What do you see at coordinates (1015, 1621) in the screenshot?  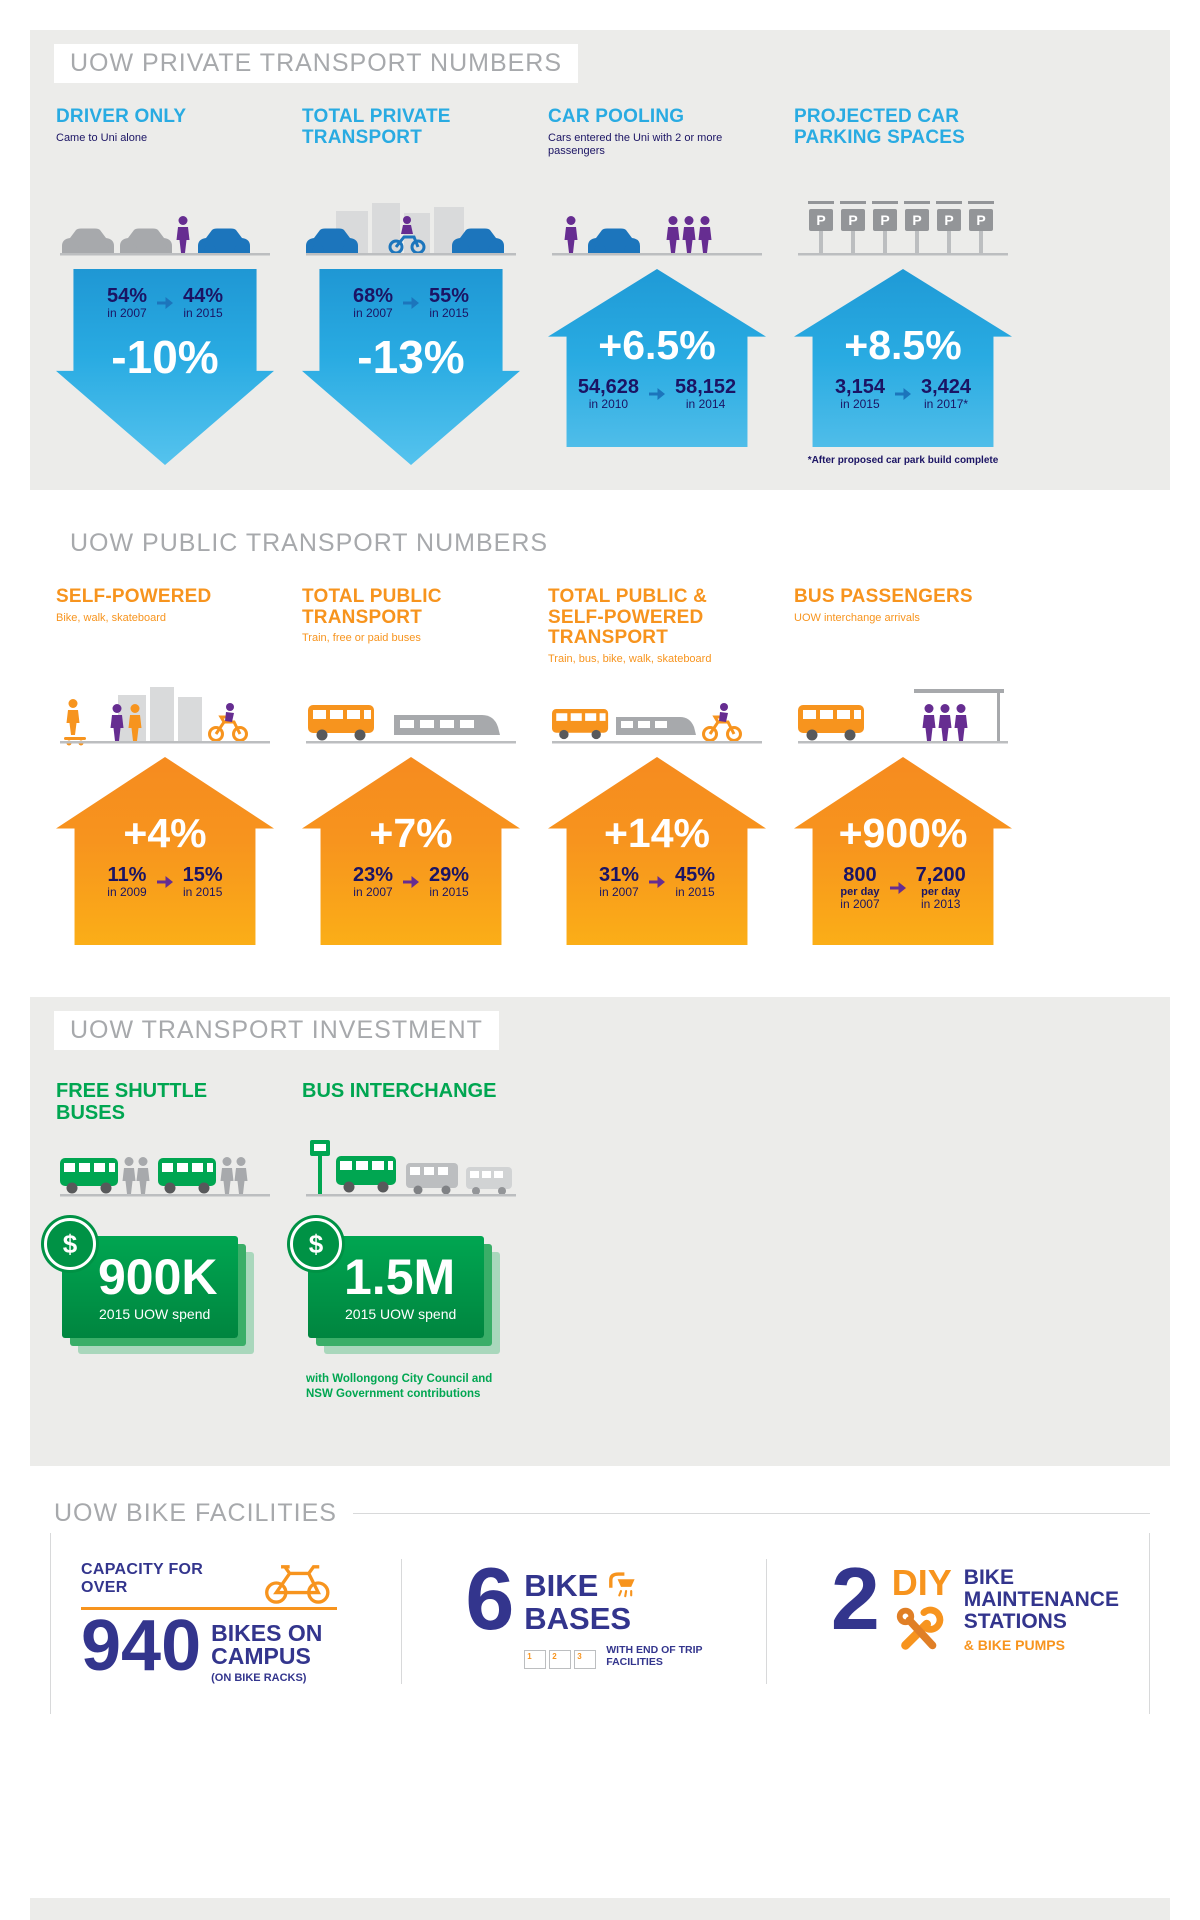 I see `diy-label-3: STATIONS` at bounding box center [1015, 1621].